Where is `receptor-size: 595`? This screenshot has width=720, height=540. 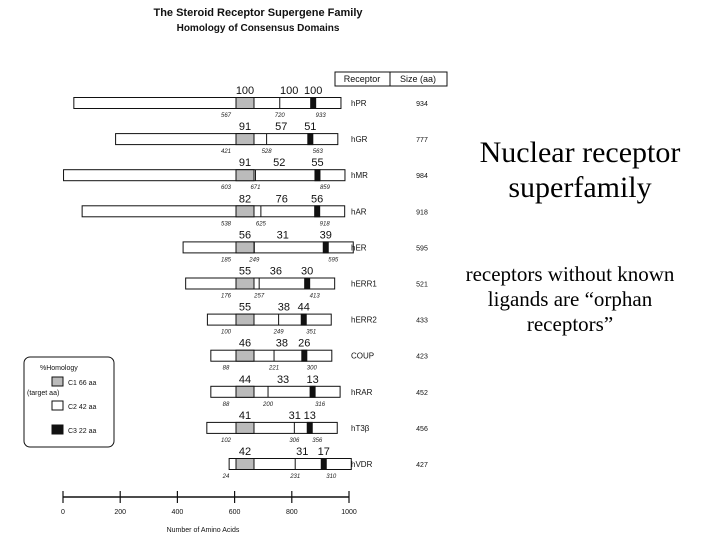 receptor-size: 595 is located at coordinates (422, 248).